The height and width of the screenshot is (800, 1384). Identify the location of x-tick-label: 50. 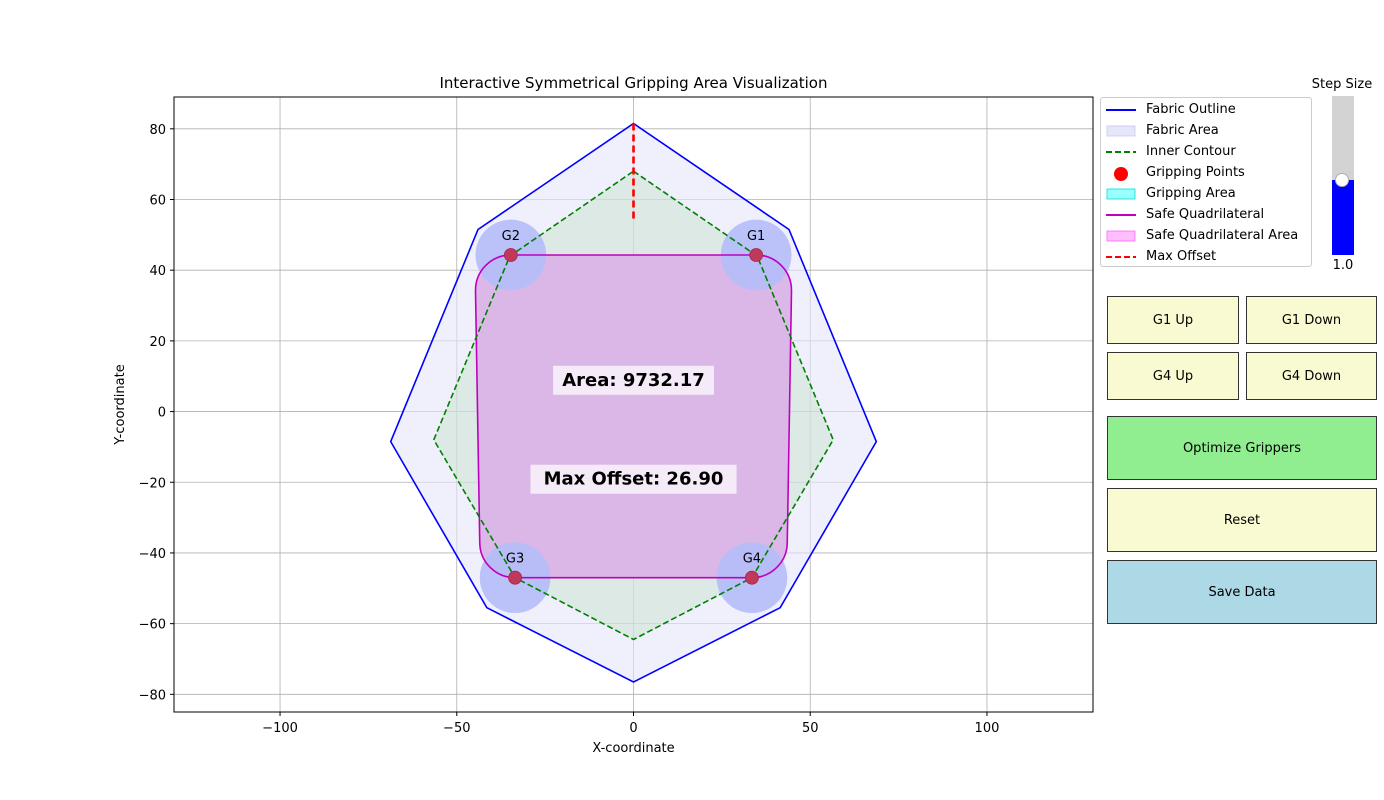
(810, 728).